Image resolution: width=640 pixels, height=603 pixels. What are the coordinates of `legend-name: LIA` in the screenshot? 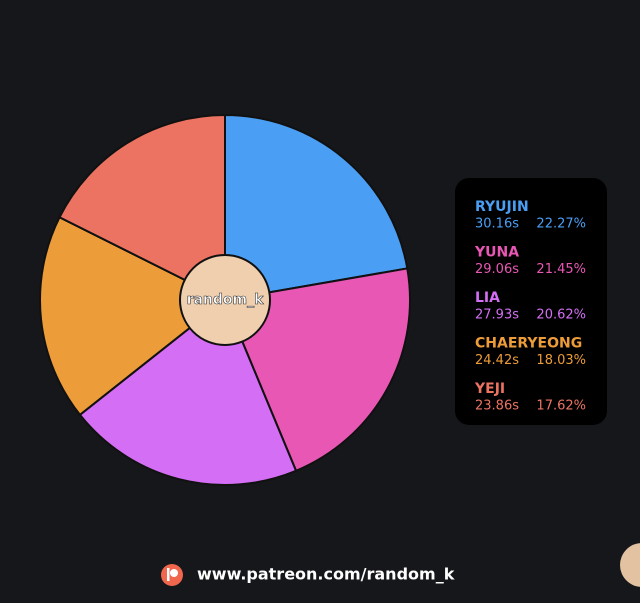 It's located at (487, 298).